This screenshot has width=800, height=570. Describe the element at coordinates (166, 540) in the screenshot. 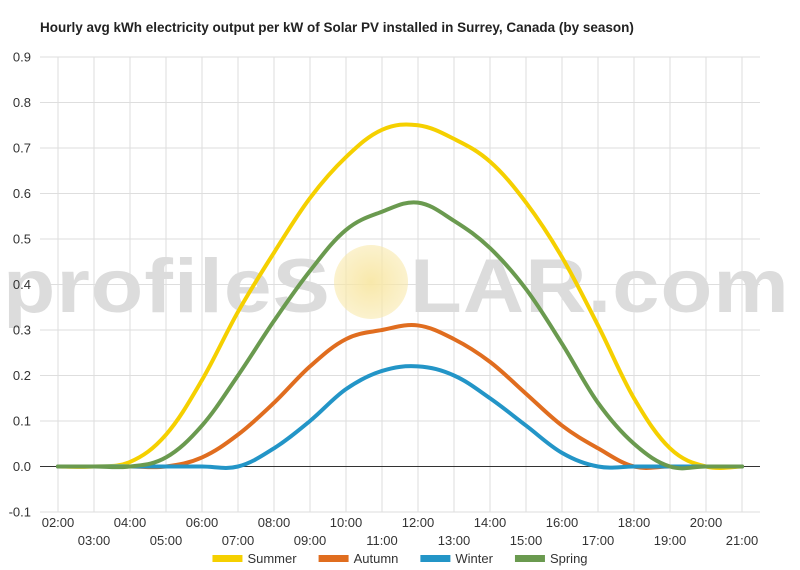

I see `x-tick-label: 05:00` at that location.